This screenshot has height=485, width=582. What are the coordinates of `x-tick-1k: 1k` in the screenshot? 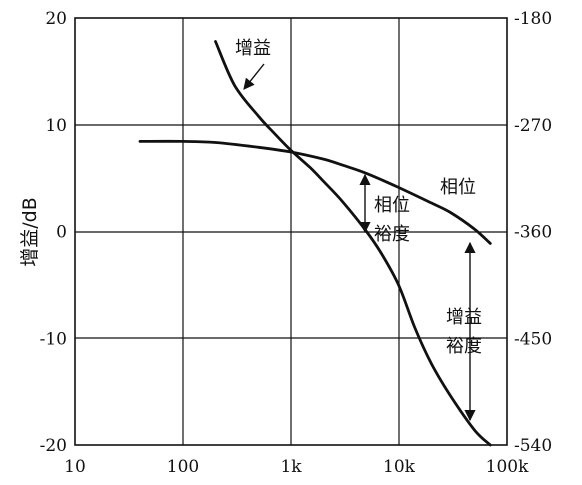 It's located at (291, 467).